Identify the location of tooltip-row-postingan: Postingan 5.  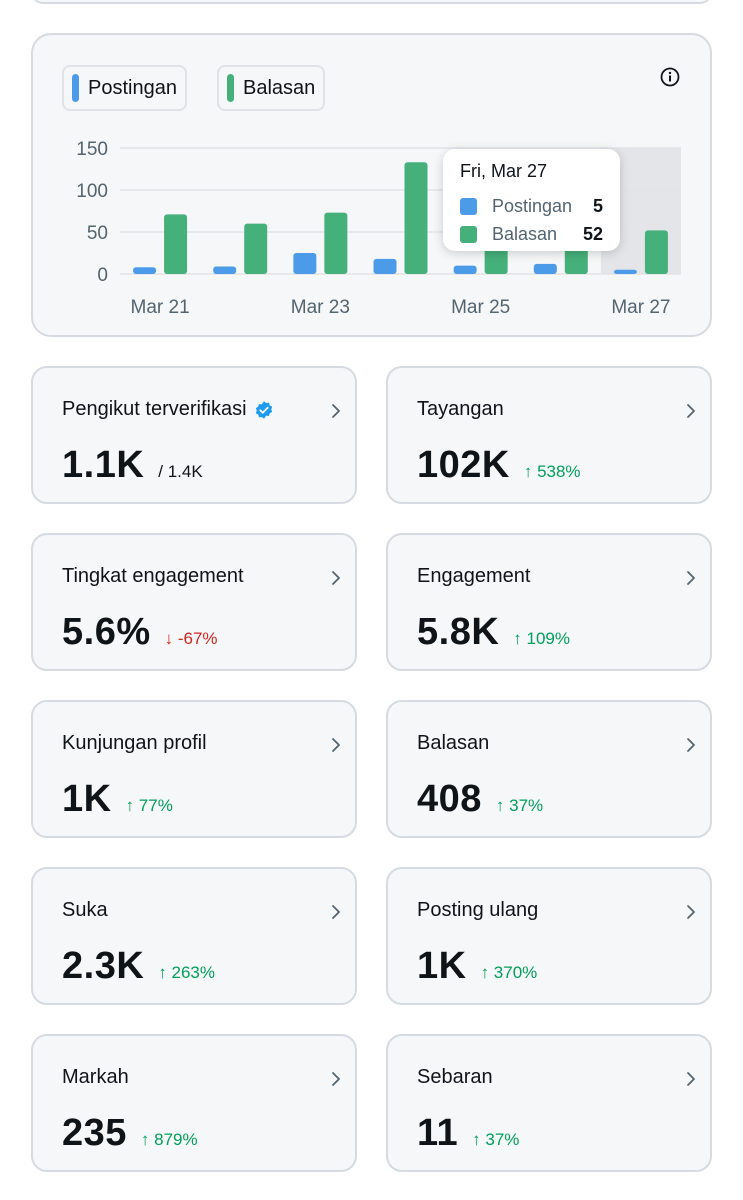
(531, 206).